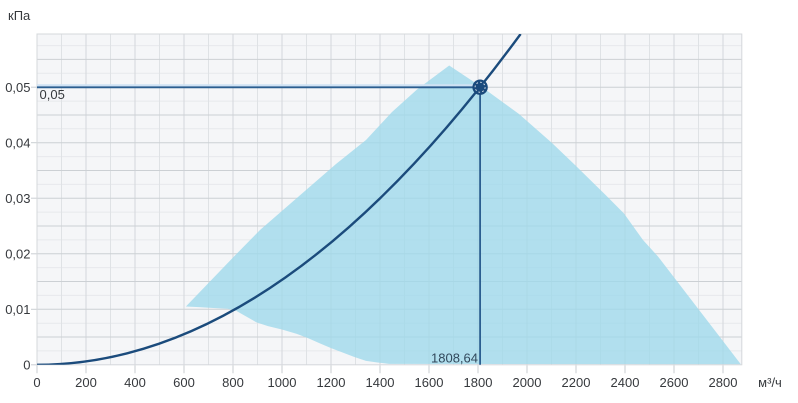 Image resolution: width=798 pixels, height=403 pixels. I want to click on svg-text: 2200, so click(576, 382).